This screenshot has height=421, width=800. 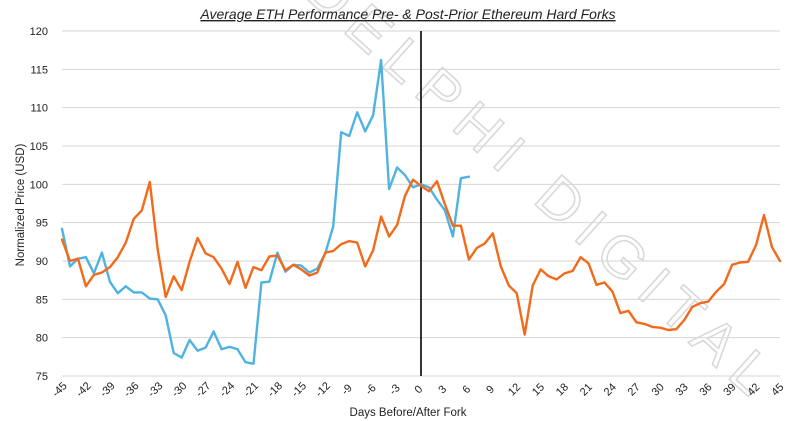 What do you see at coordinates (370, 389) in the screenshot?
I see `x-tick-label: -6` at bounding box center [370, 389].